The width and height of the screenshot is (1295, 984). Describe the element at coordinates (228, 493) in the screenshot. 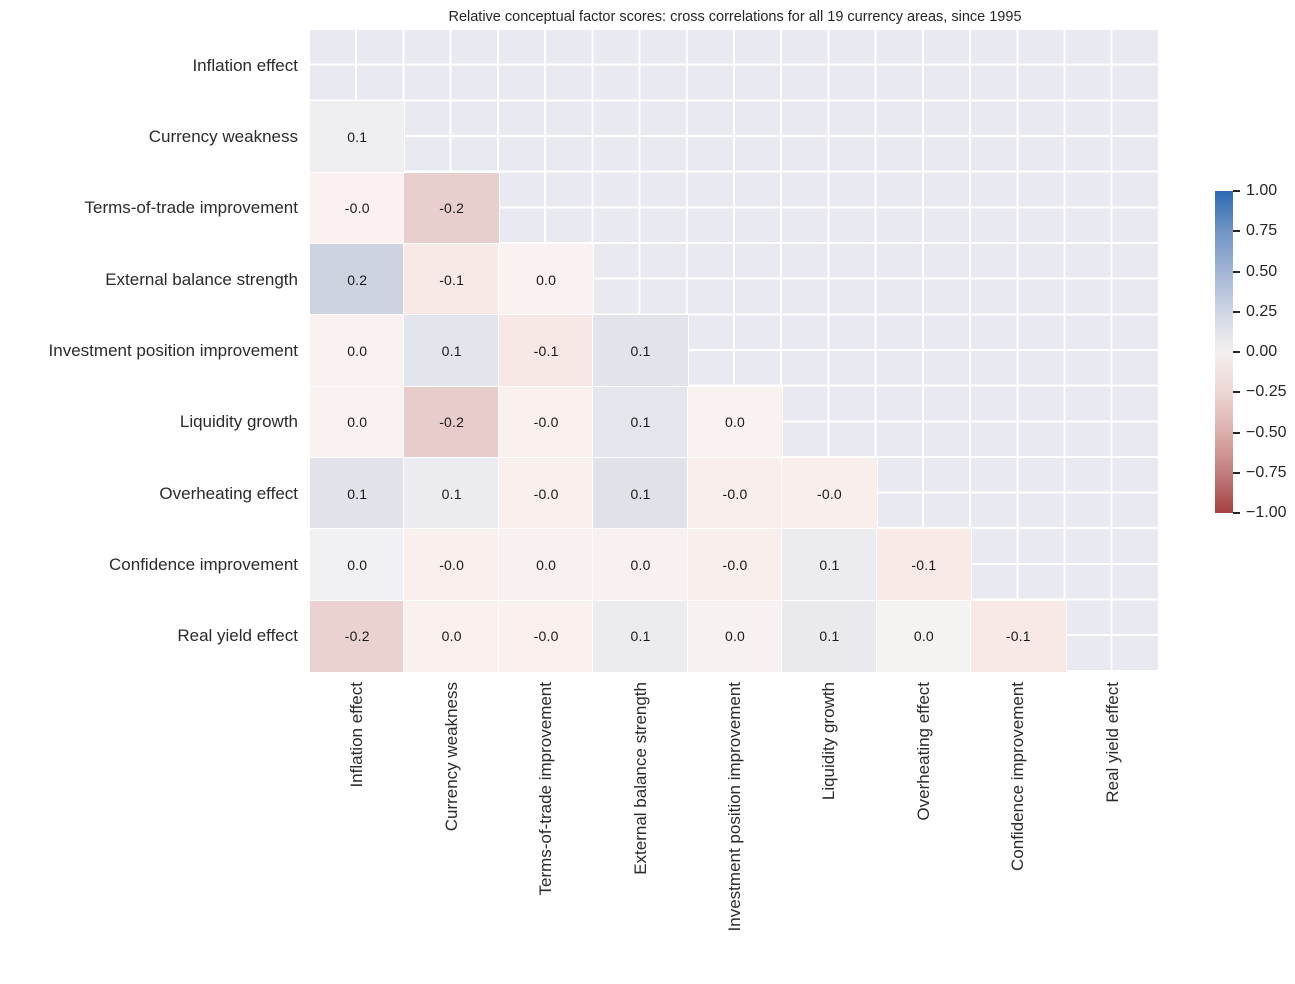

I see `row-label: Overheating effect` at that location.